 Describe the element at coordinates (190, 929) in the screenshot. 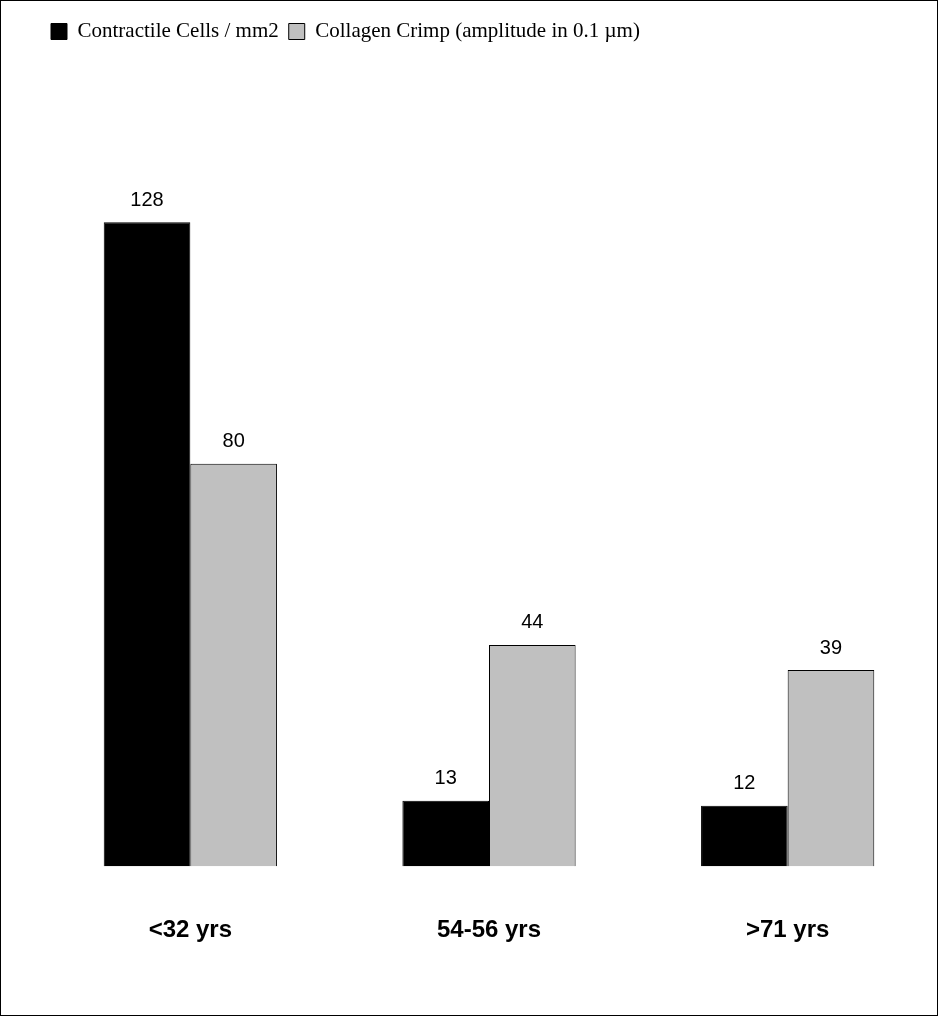

I see `x-tick-label: <32 yrs` at that location.